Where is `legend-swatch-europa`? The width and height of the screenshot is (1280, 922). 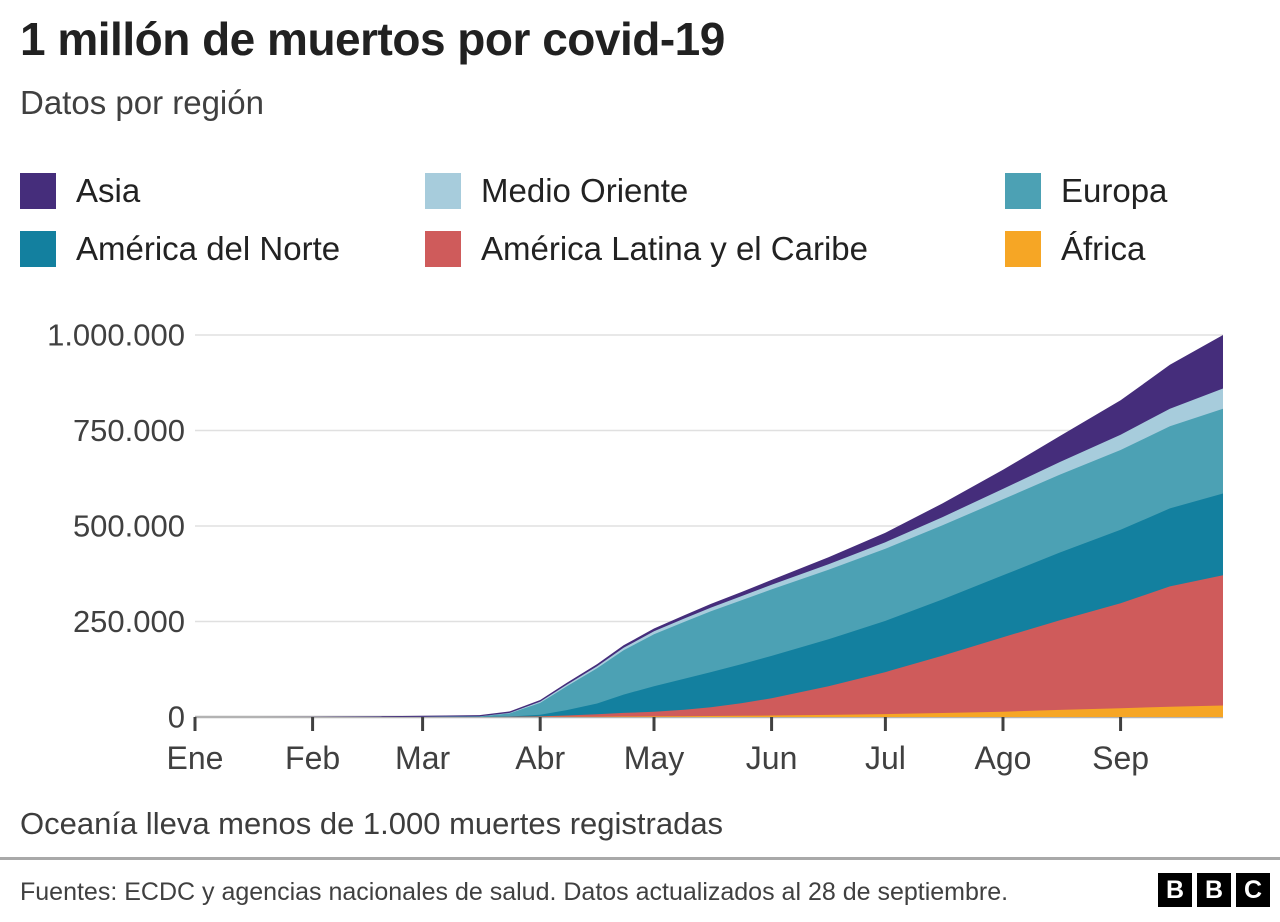
legend-swatch-europa is located at coordinates (1023, 191).